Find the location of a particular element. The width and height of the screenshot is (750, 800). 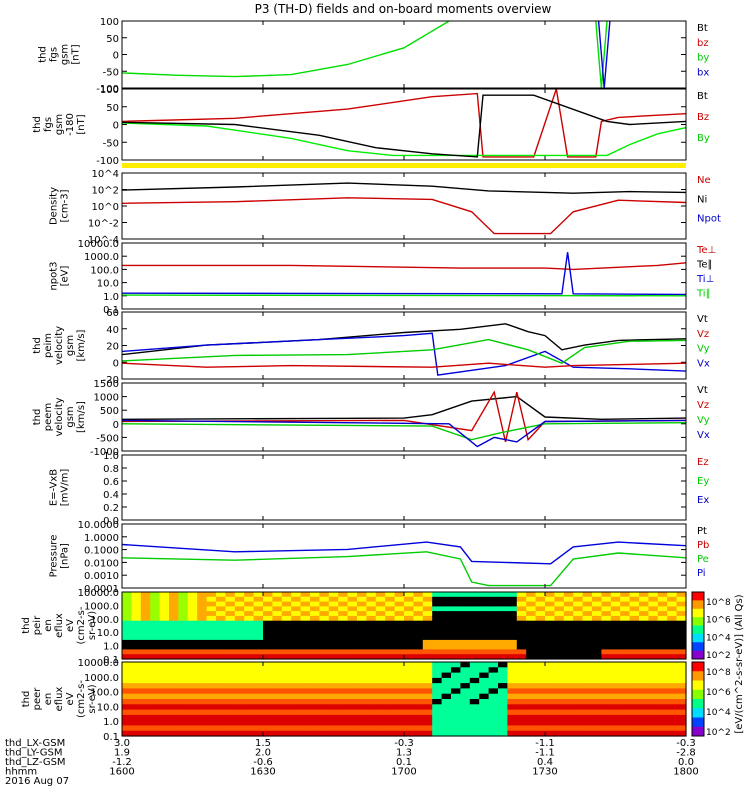

series-line-Vt is located at coordinates (404, 408).